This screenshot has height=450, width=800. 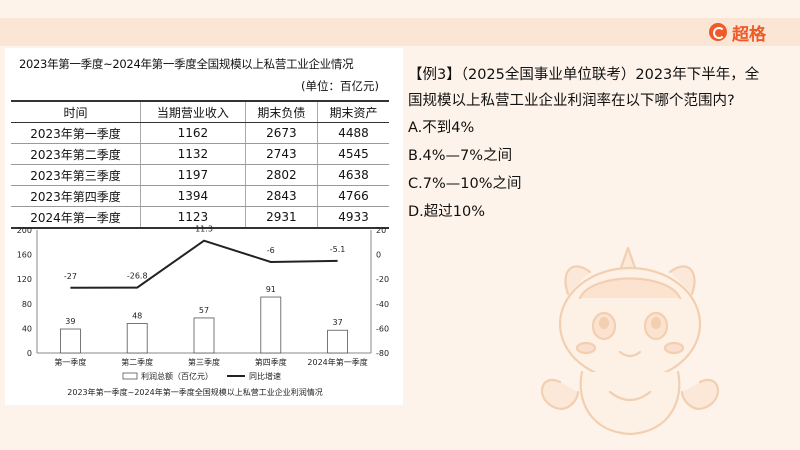 I want to click on table-cell: 4766, so click(x=352, y=196).